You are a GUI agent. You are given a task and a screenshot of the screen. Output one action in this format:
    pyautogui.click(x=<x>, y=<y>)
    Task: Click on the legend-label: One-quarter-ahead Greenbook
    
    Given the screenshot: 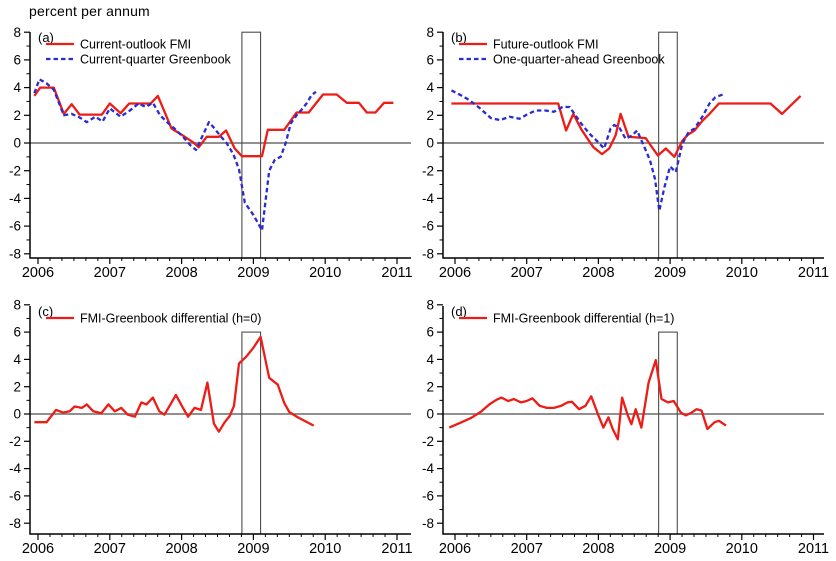 What is the action you would take?
    pyautogui.click(x=579, y=60)
    